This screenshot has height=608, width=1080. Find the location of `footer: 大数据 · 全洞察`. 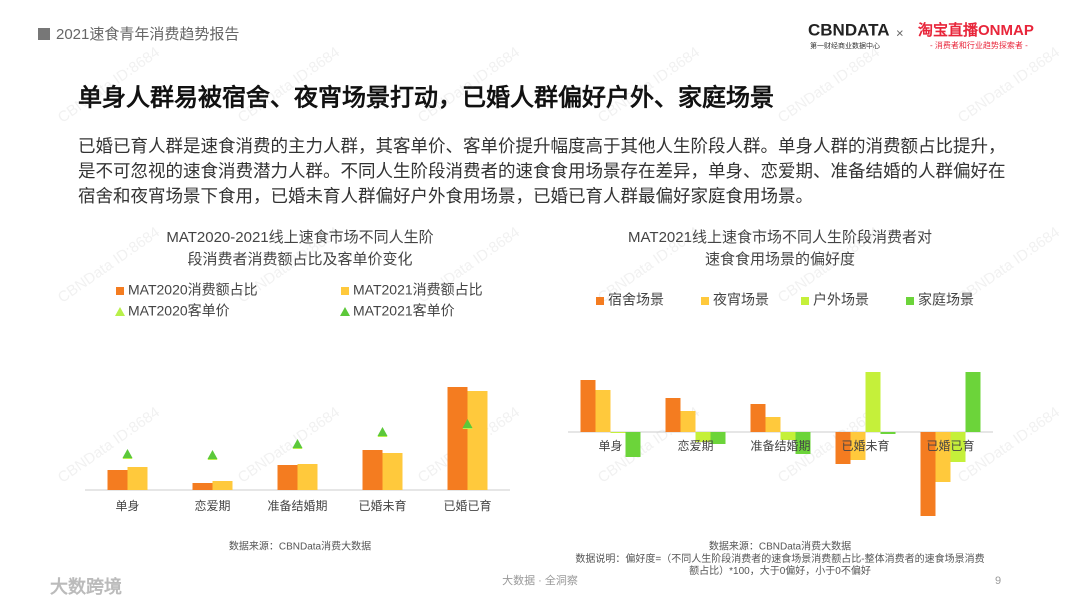

footer: 大数据 · 全洞察 is located at coordinates (540, 580).